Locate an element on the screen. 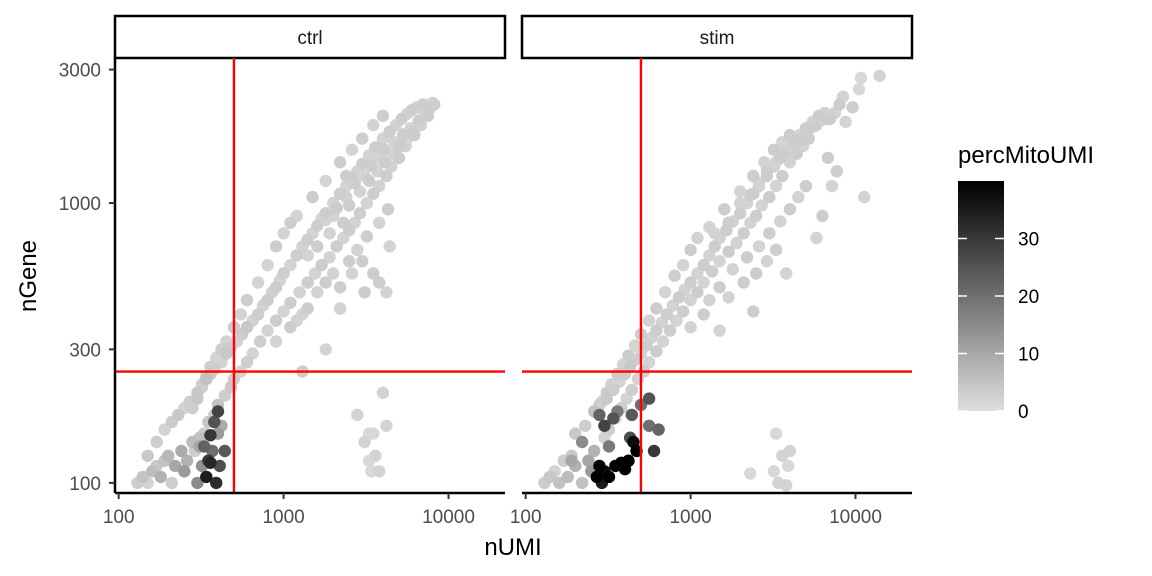 Image resolution: width=1152 pixels, height=576 pixels. x-axis-title: nUMI is located at coordinates (512, 547).